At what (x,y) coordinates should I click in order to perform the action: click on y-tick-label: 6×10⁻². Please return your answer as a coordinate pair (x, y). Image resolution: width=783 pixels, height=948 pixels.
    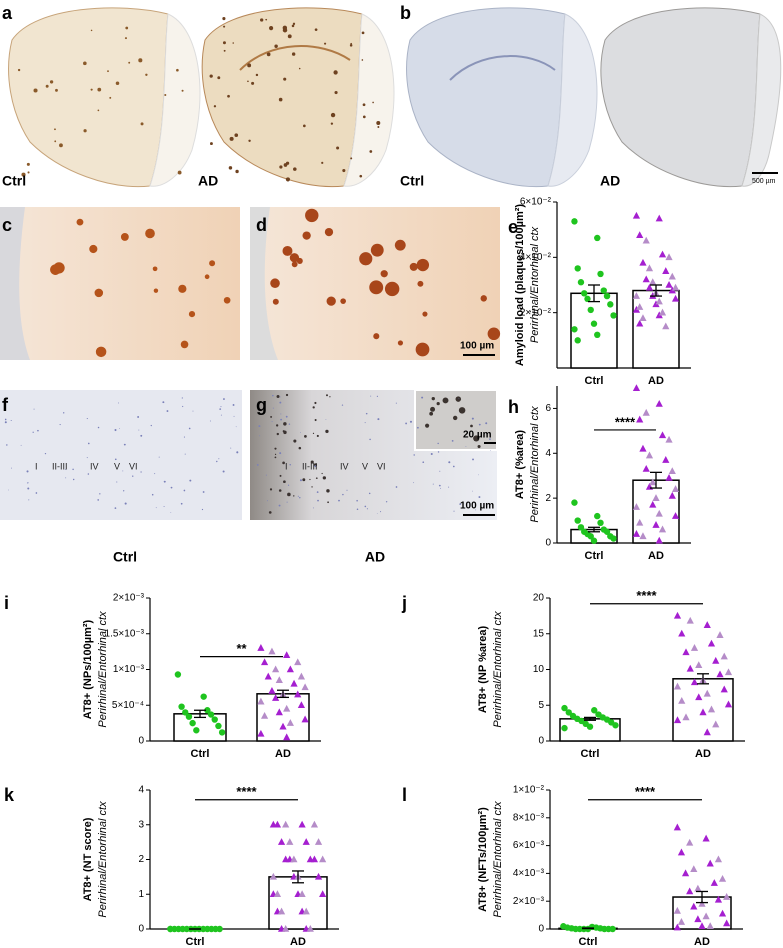
    Looking at the image, I should click on (536, 202).